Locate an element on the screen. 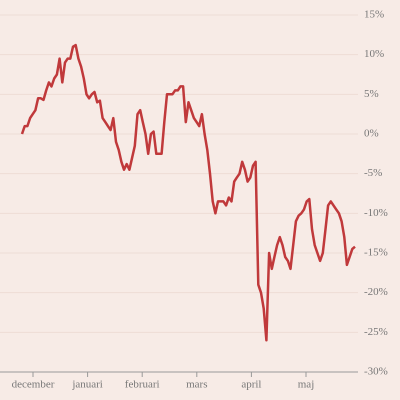  y-tick-label: -20% is located at coordinates (376, 292).